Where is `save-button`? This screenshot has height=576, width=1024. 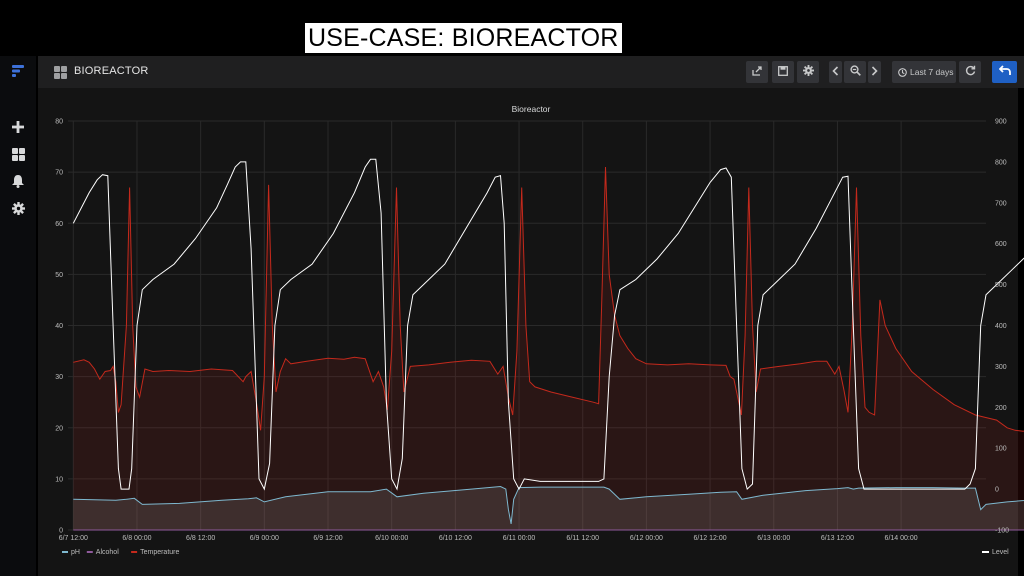 save-button is located at coordinates (783, 72).